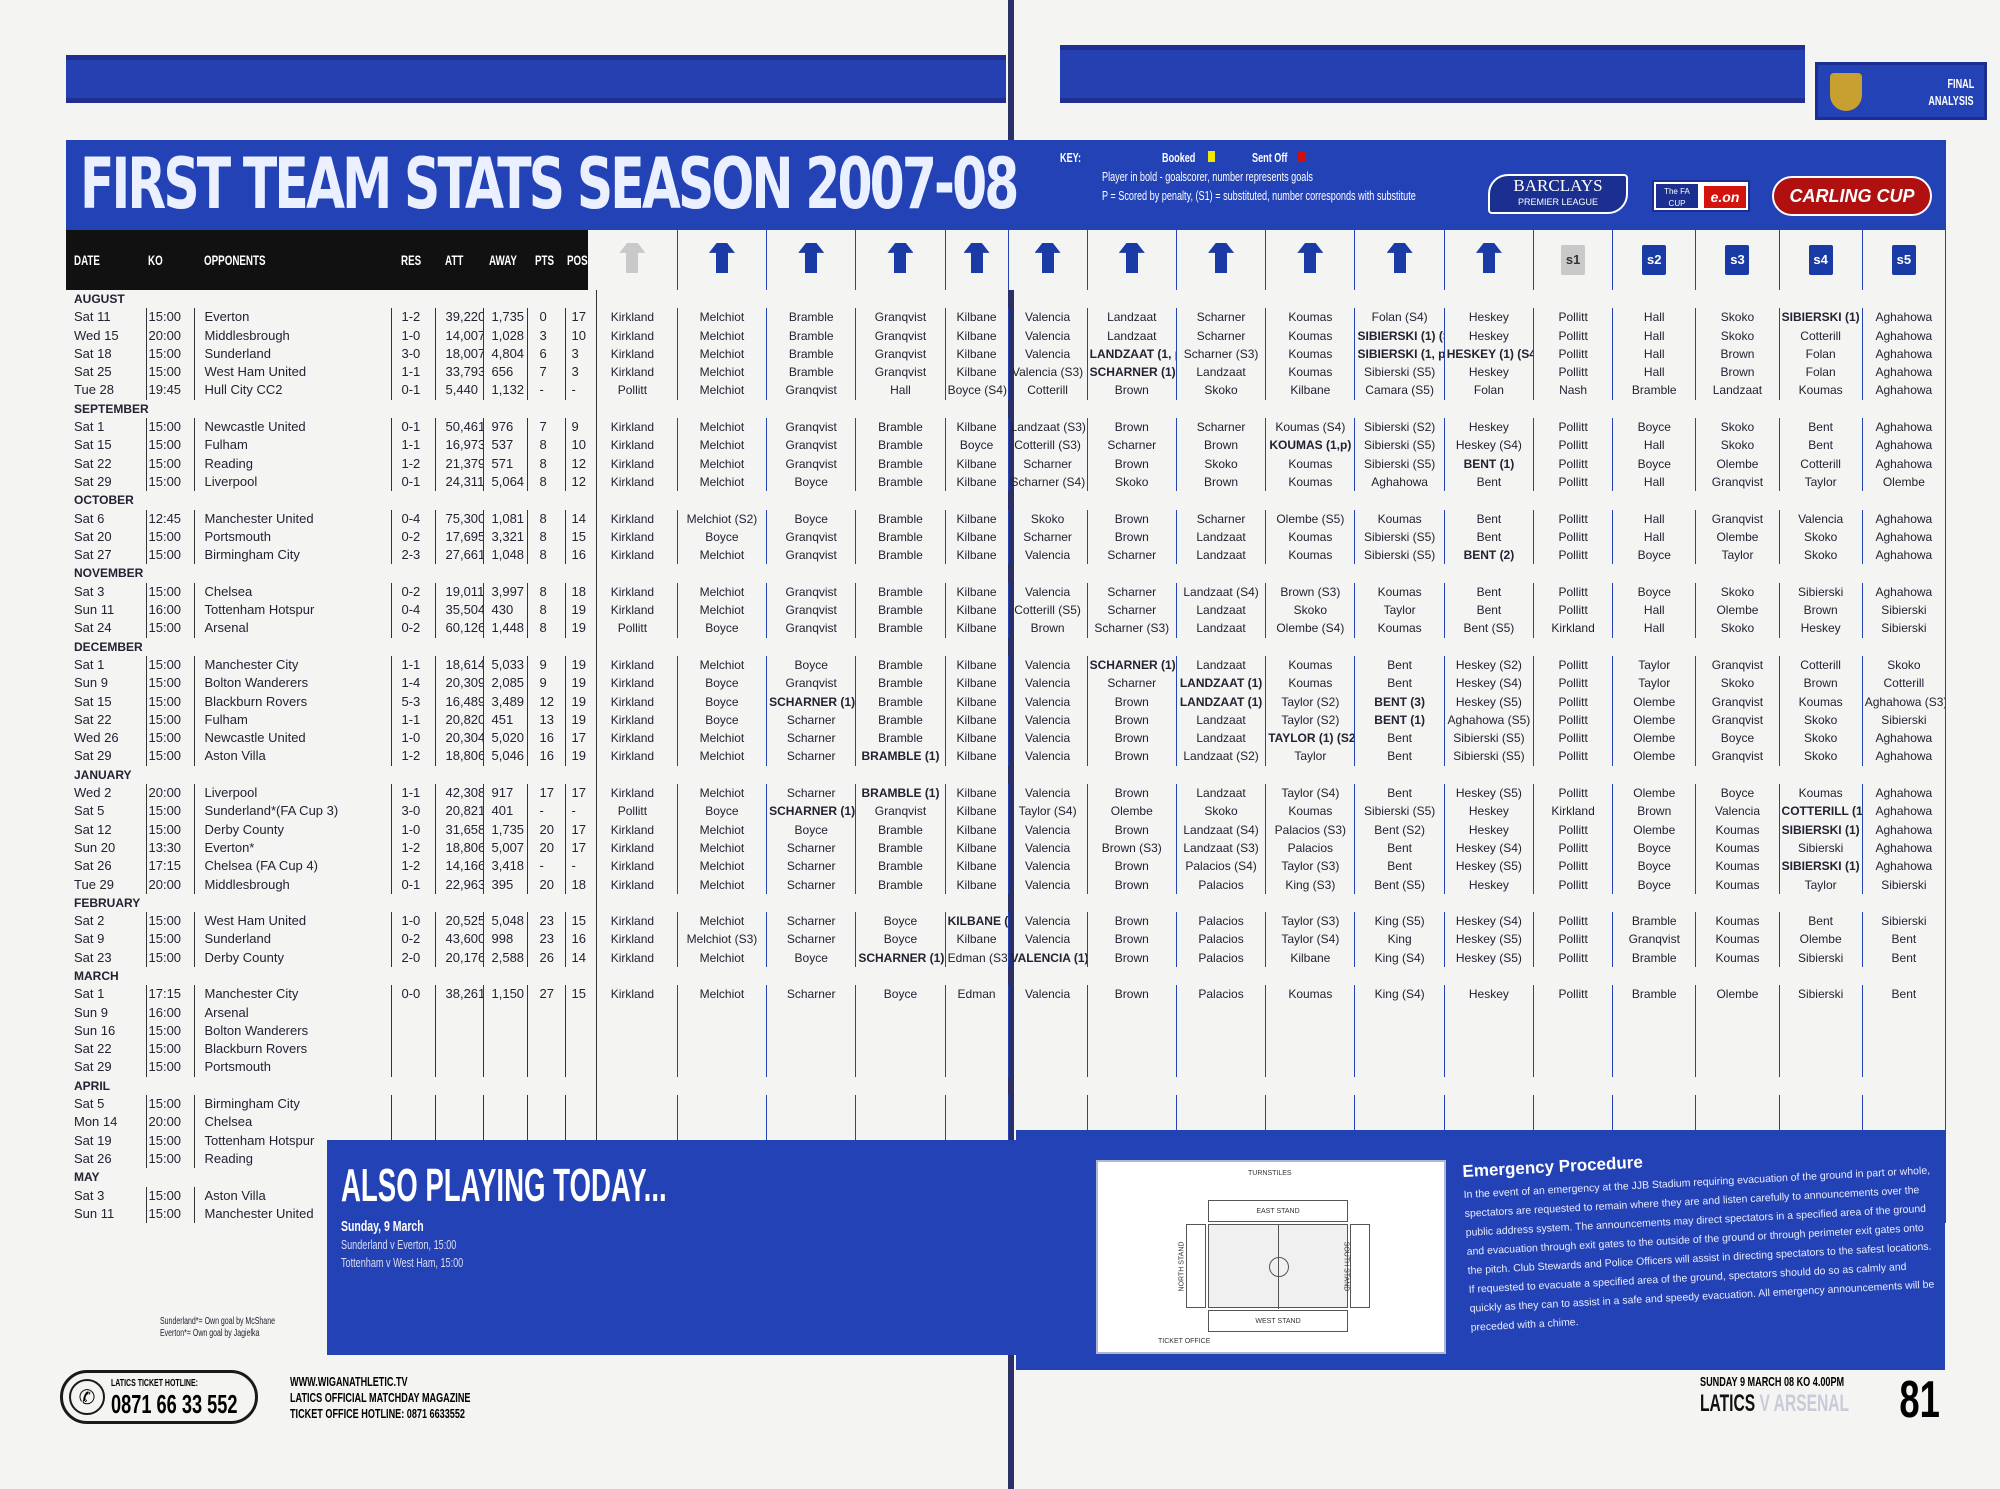 The height and width of the screenshot is (1489, 2000). I want to click on cell-player: Brown (S3), so click(1310, 592).